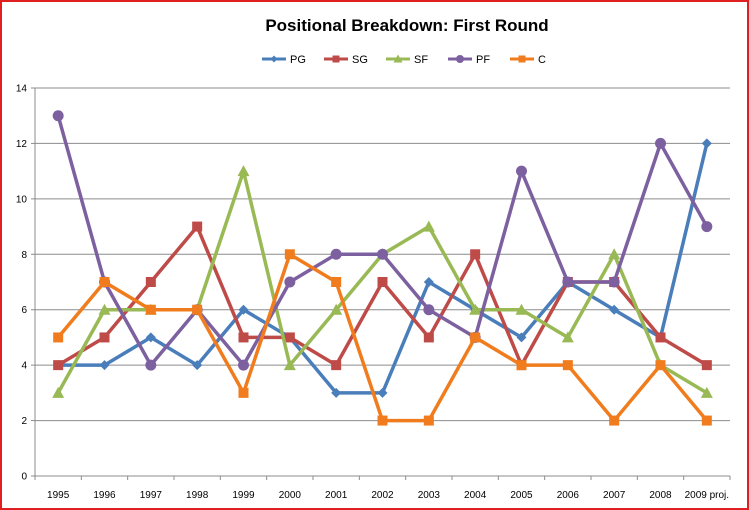  I want to click on x-tick-label: 2004, so click(475, 495).